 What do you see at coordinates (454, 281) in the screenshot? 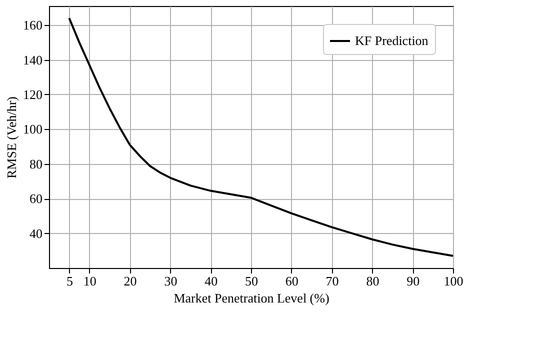
I see `x-tick-label: 100` at bounding box center [454, 281].